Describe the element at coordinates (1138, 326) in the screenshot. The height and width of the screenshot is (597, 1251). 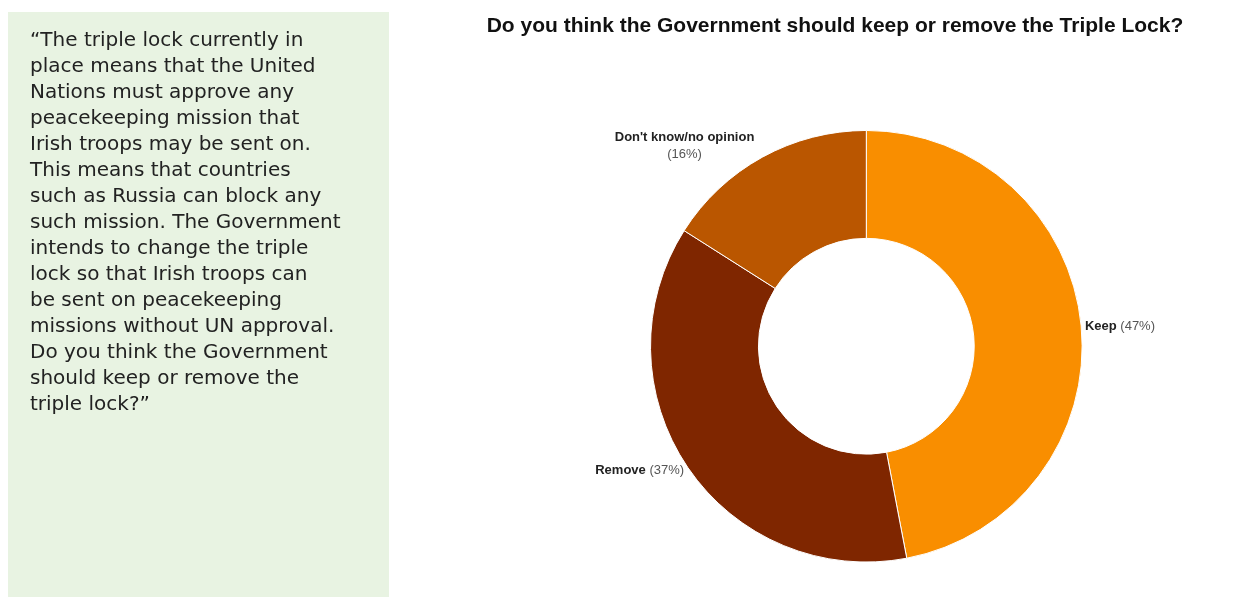
I see `data-label: (47%)` at that location.